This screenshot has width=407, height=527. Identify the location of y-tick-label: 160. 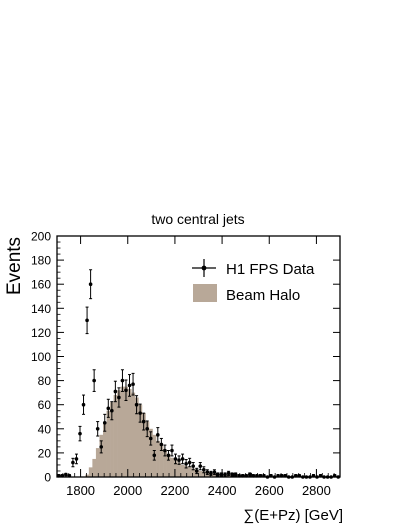
(41, 285).